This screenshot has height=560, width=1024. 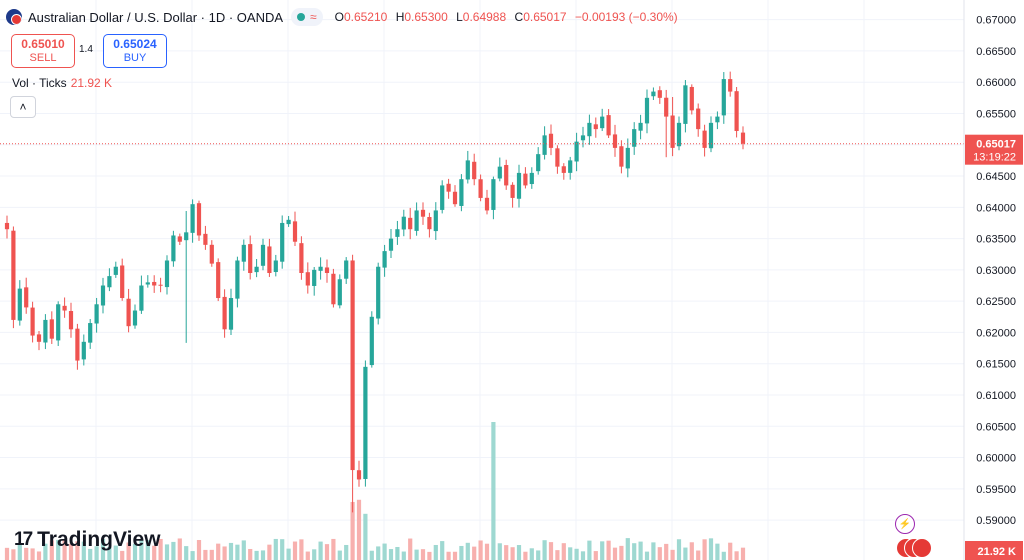 I want to click on price-axis-background, so click(x=994, y=280).